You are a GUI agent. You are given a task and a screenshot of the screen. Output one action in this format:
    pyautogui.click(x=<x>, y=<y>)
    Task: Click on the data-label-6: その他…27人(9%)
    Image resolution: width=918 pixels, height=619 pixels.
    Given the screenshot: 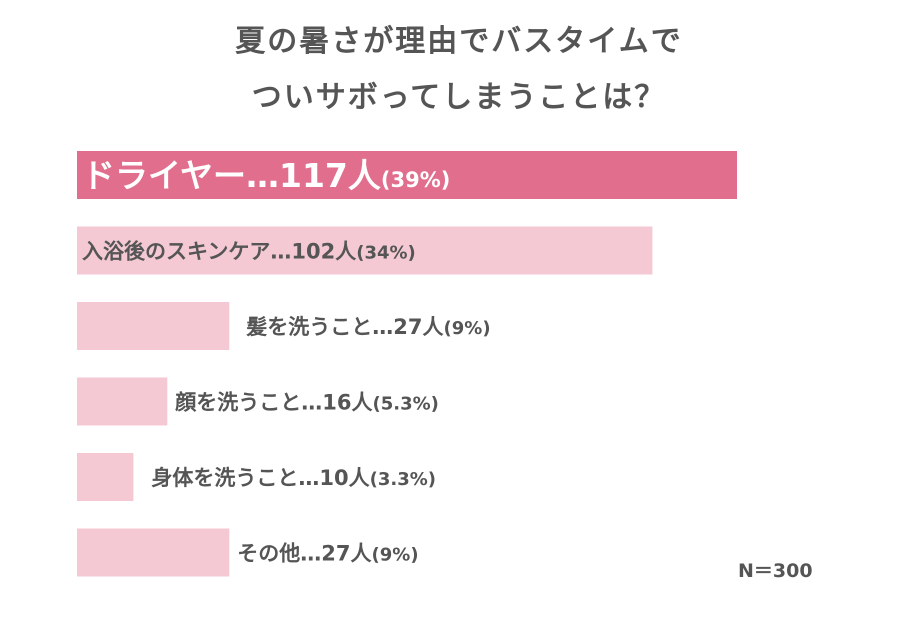 What is the action you would take?
    pyautogui.click(x=327, y=554)
    